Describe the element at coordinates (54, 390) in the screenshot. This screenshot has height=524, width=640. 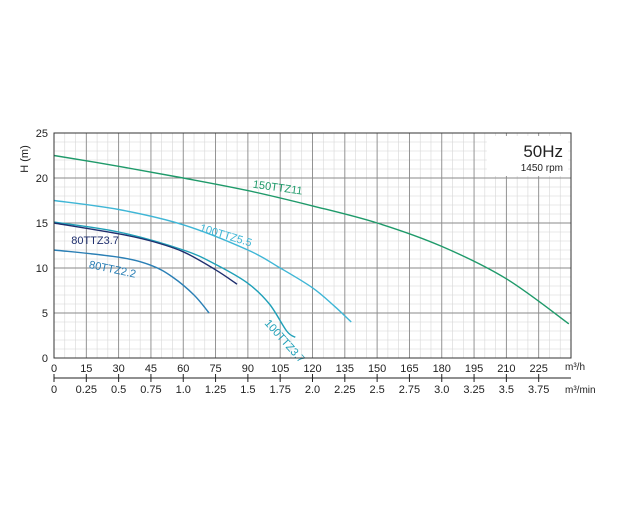
I see `x2-tick-label: 0` at that location.